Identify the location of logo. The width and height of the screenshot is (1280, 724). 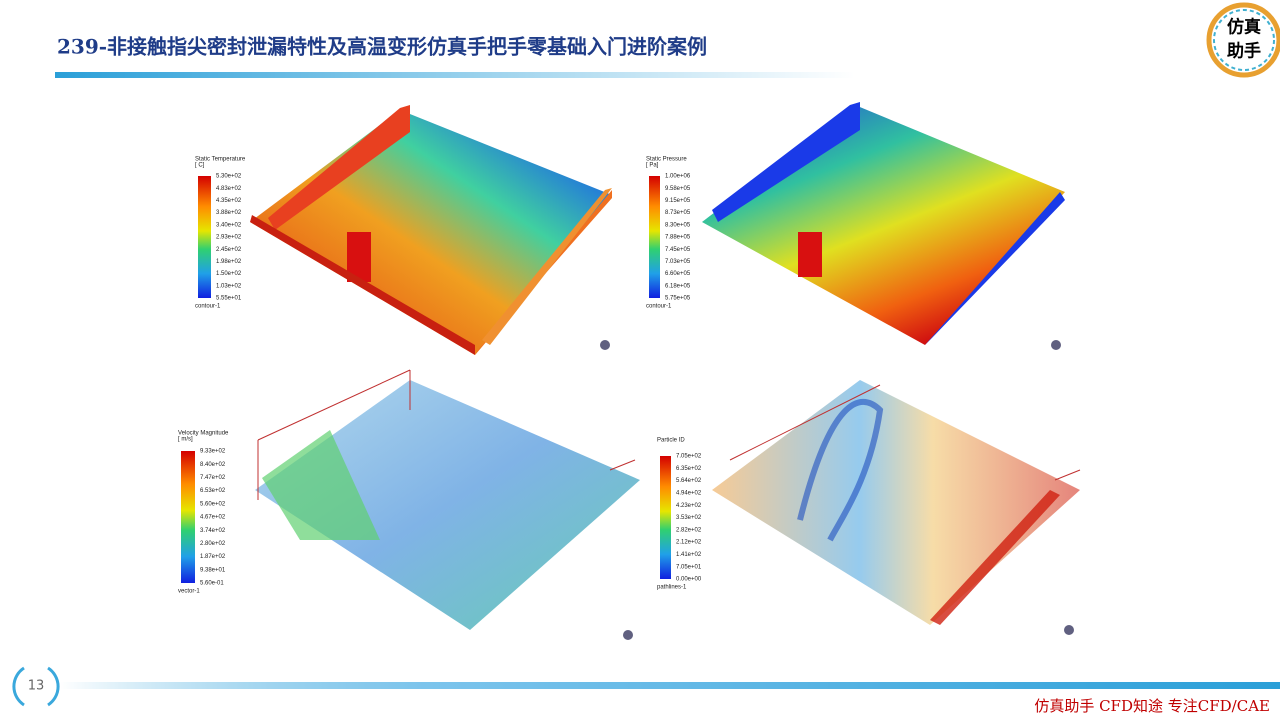
(1243, 40).